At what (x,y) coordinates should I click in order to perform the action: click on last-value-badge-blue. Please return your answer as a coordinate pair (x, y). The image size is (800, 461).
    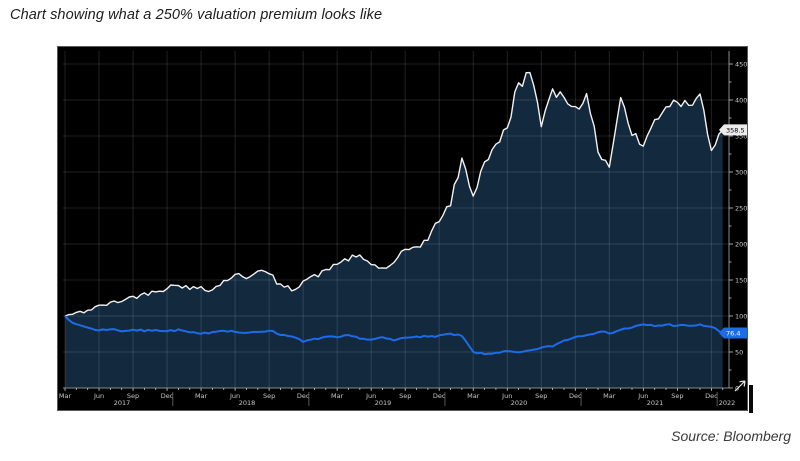
    Looking at the image, I should click on (733, 333).